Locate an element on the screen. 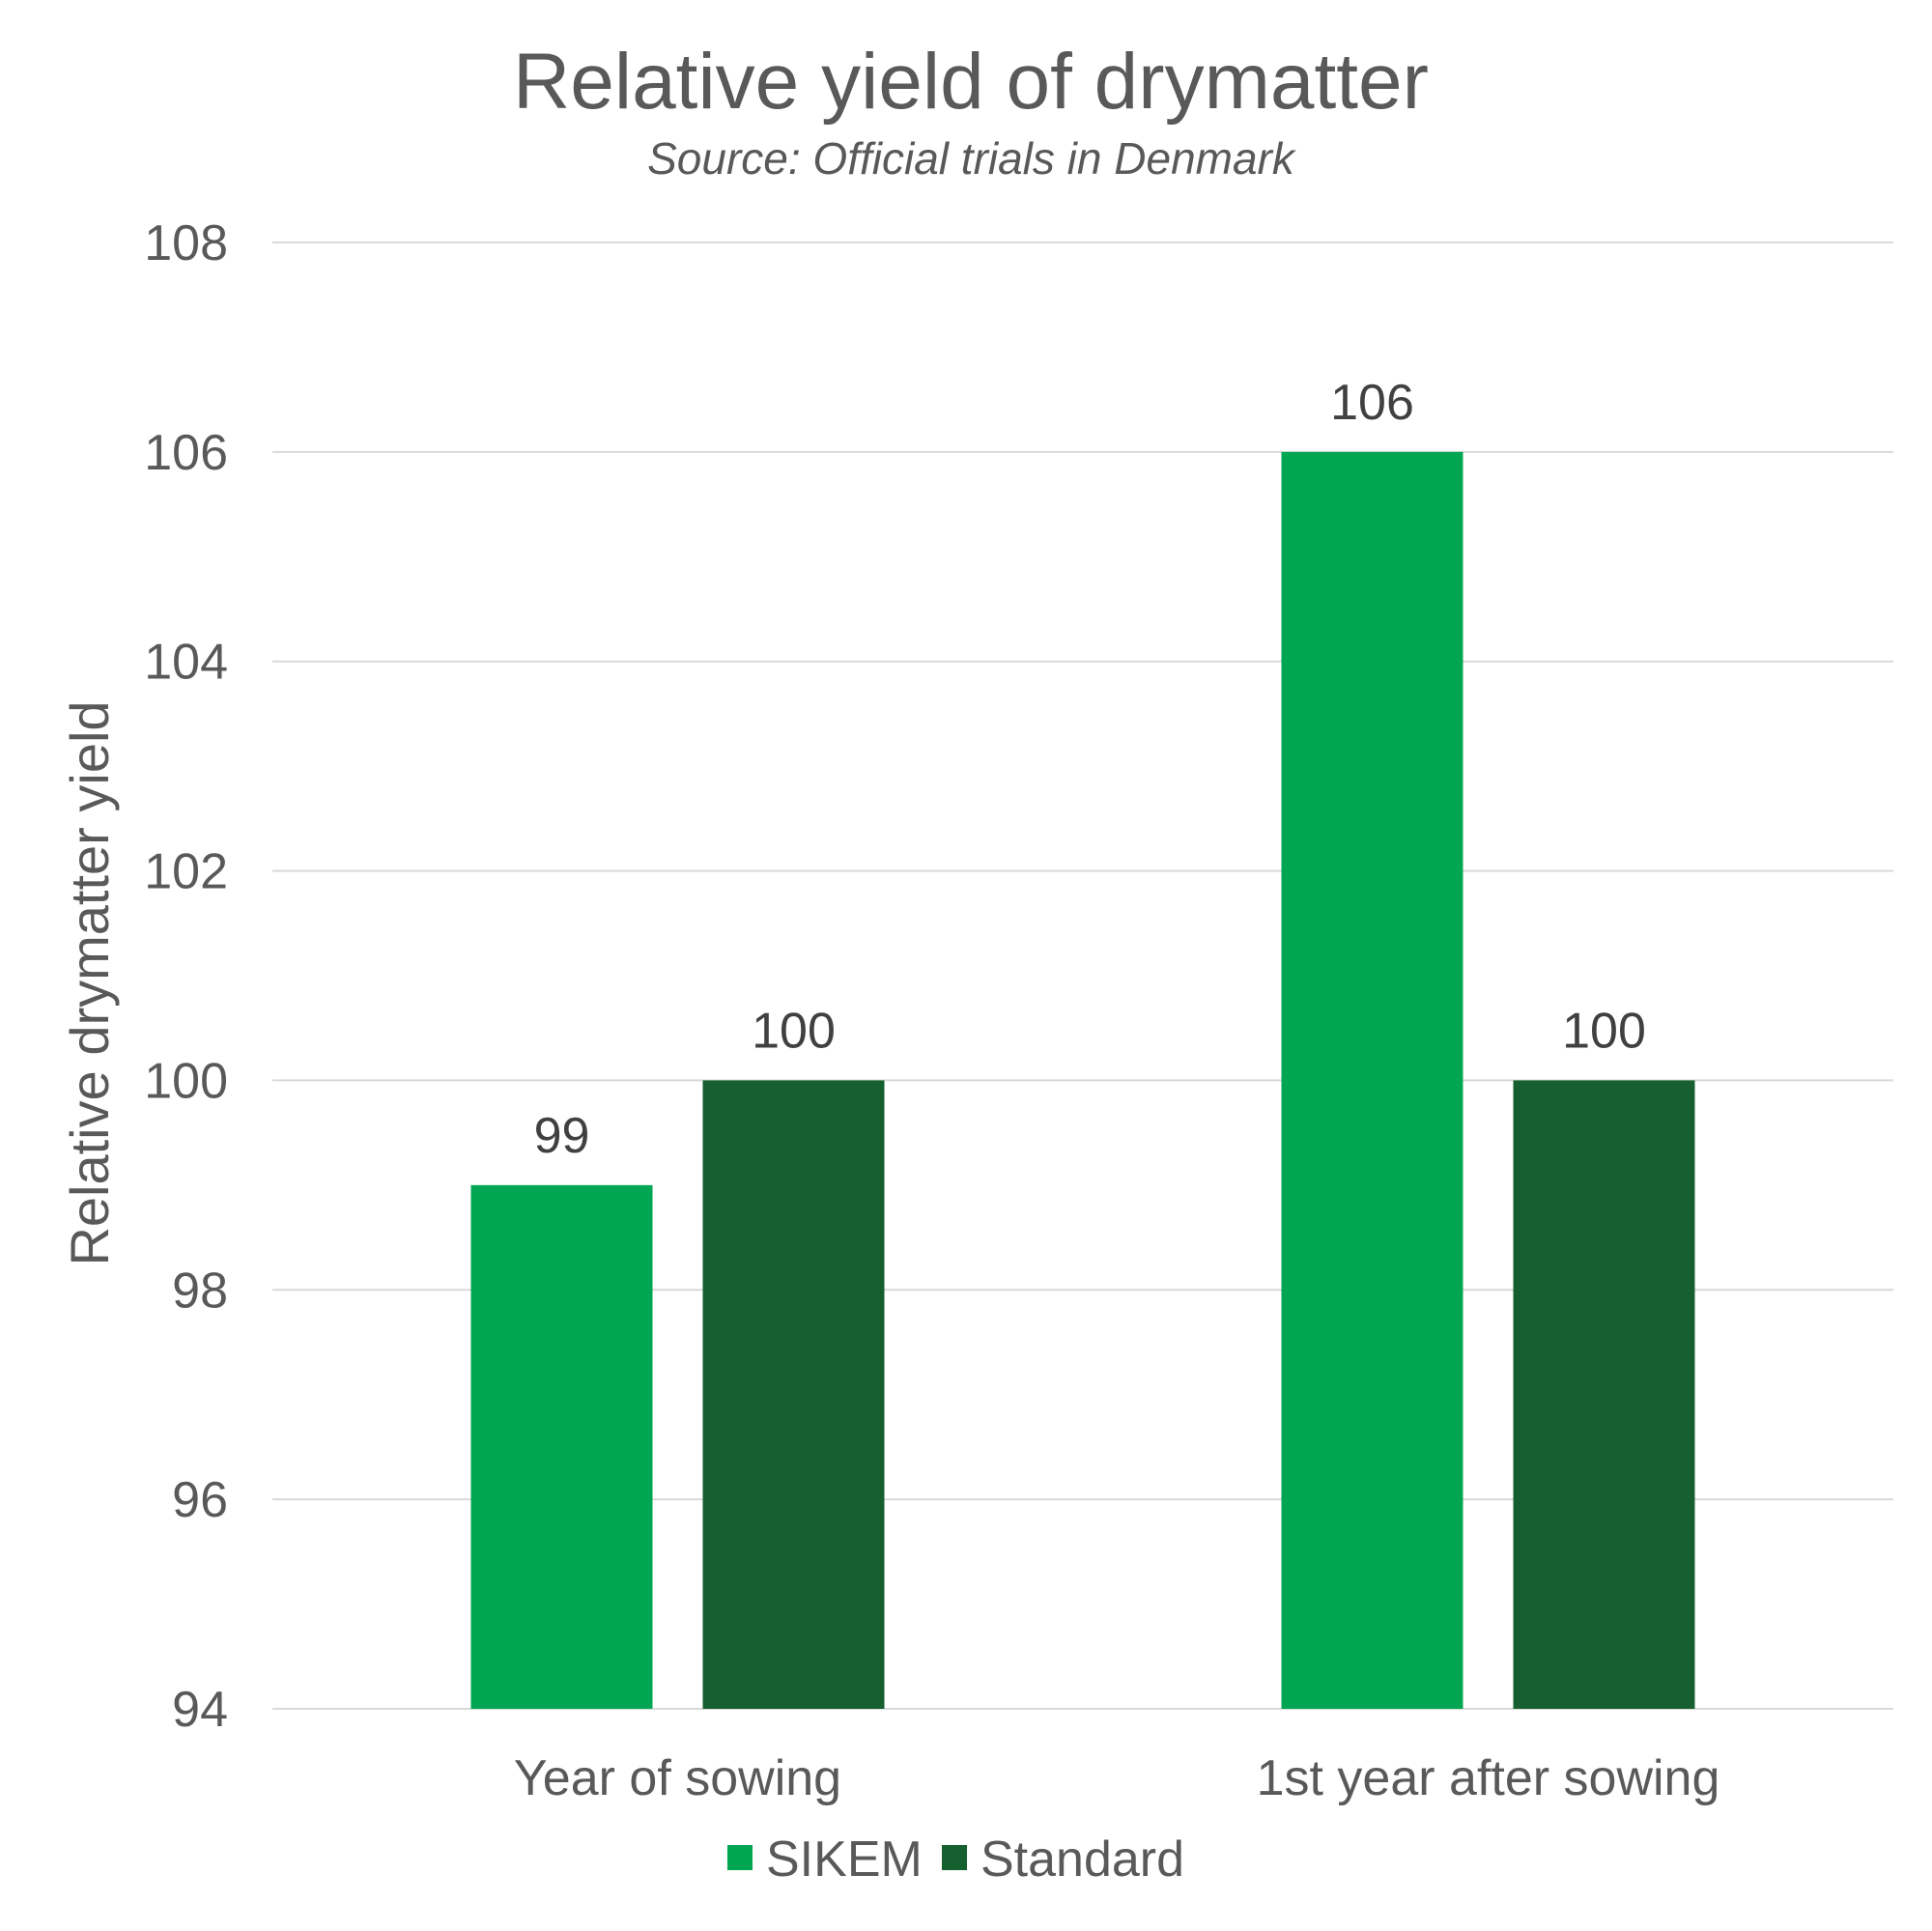  legend-label-standard: Standard is located at coordinates (1082, 1860).